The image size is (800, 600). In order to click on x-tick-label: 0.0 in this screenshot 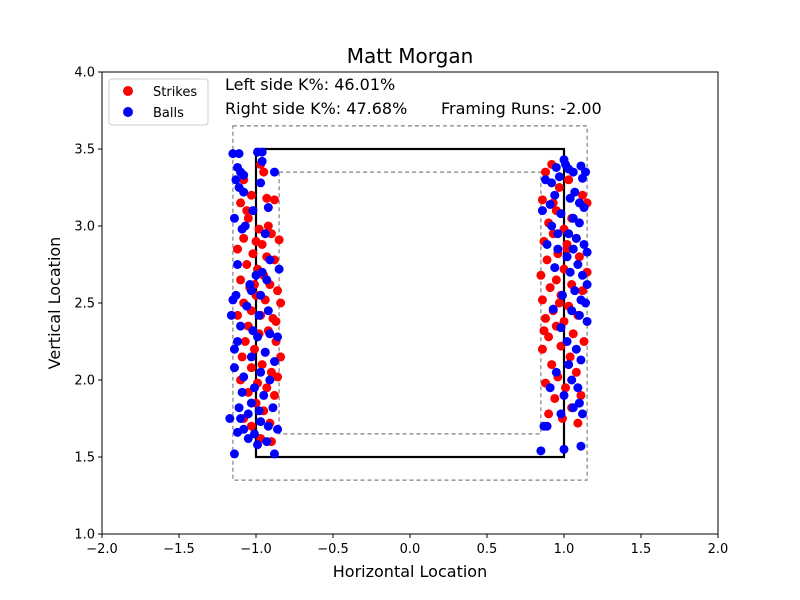, I will do `click(410, 549)`.